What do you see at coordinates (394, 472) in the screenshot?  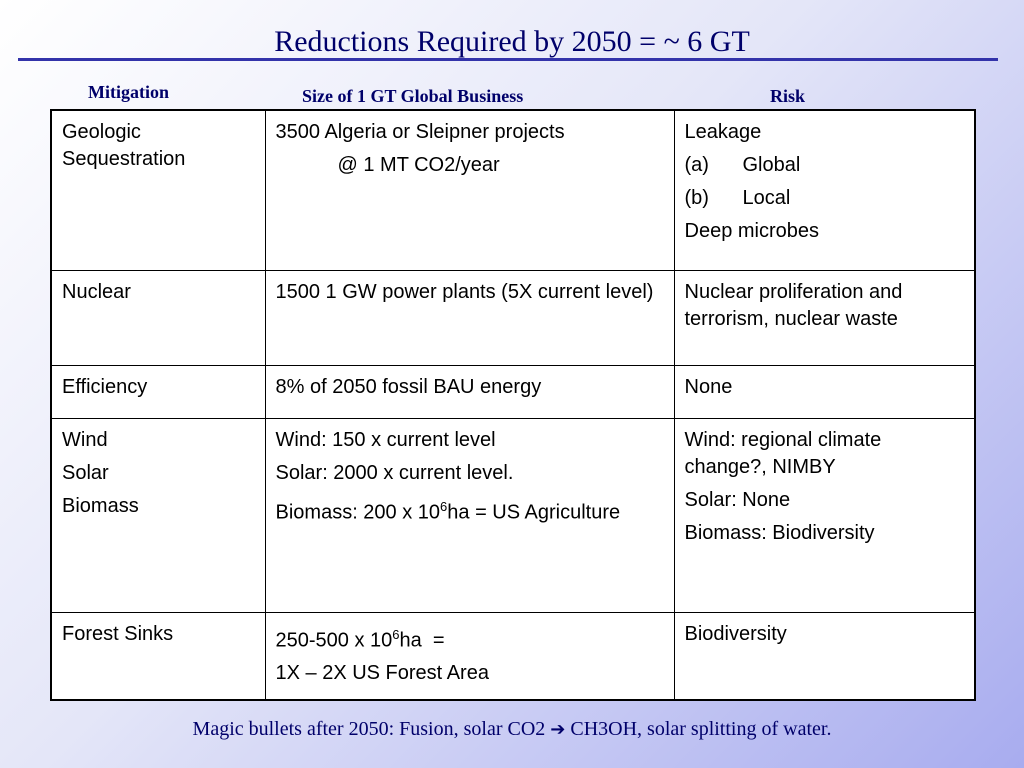 I see `size-text: Solar: 2000 x current level.` at bounding box center [394, 472].